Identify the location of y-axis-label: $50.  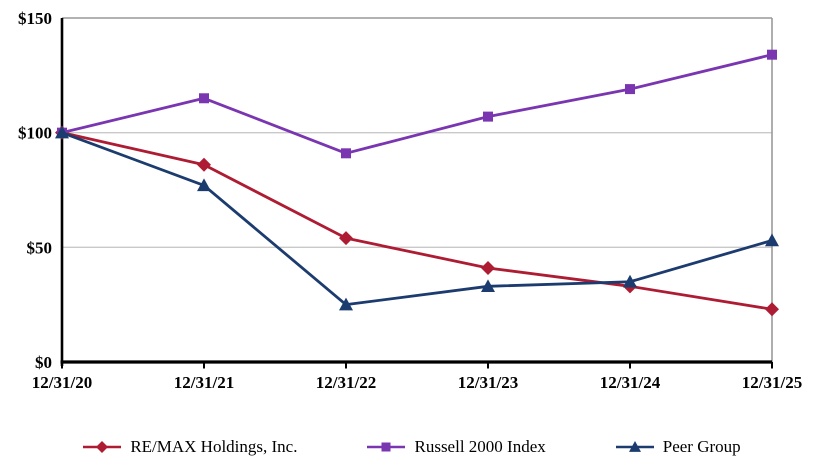
(40, 247).